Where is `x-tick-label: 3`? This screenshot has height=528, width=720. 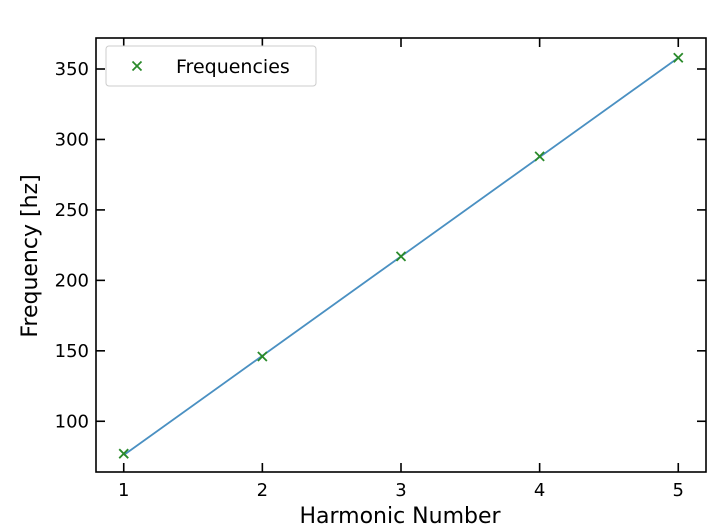 x-tick-label: 3 is located at coordinates (400, 490).